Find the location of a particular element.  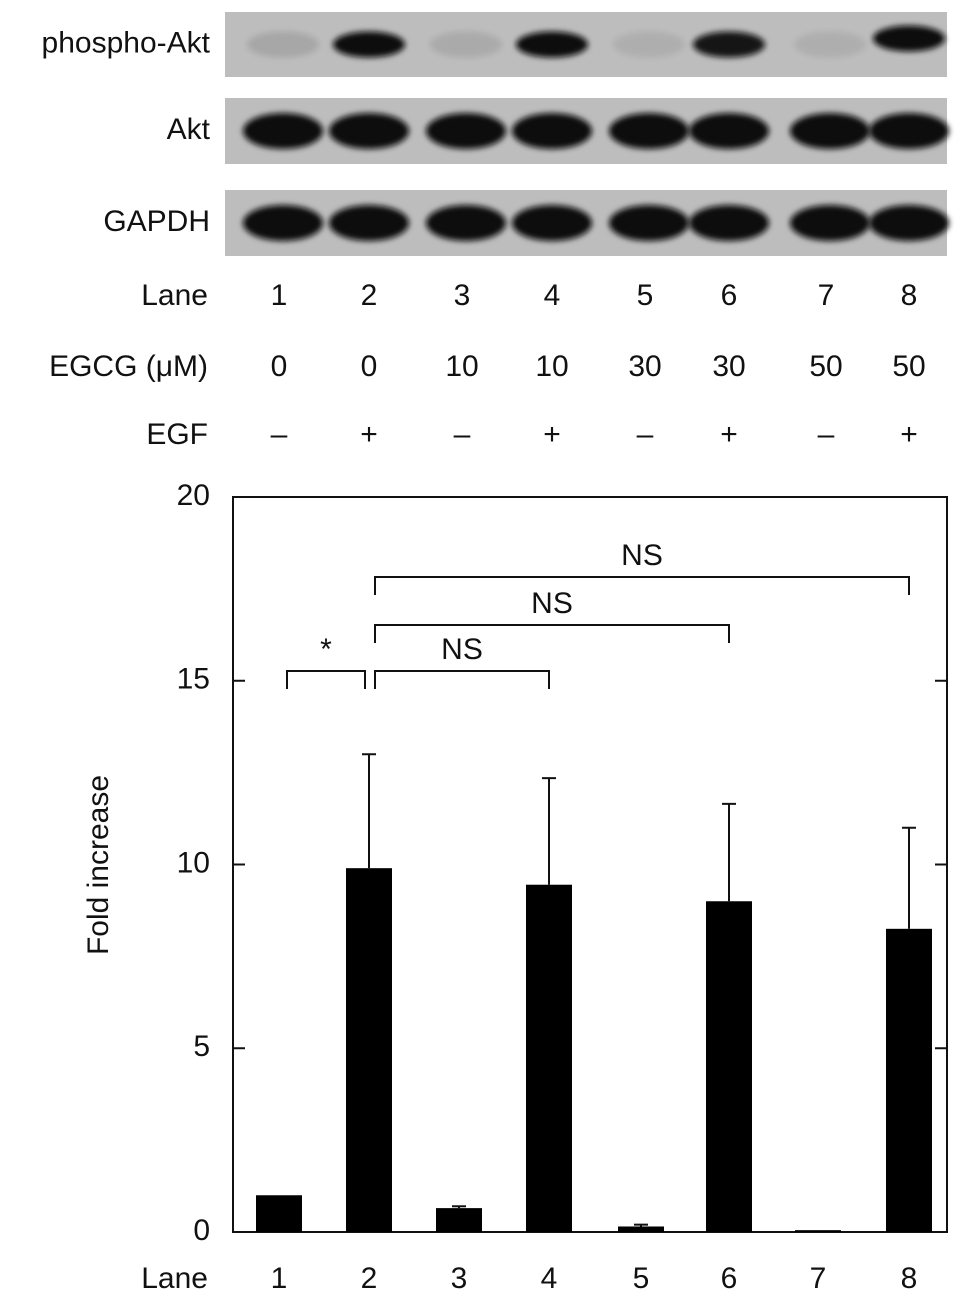

x-tick-label: 4 is located at coordinates (549, 1278).